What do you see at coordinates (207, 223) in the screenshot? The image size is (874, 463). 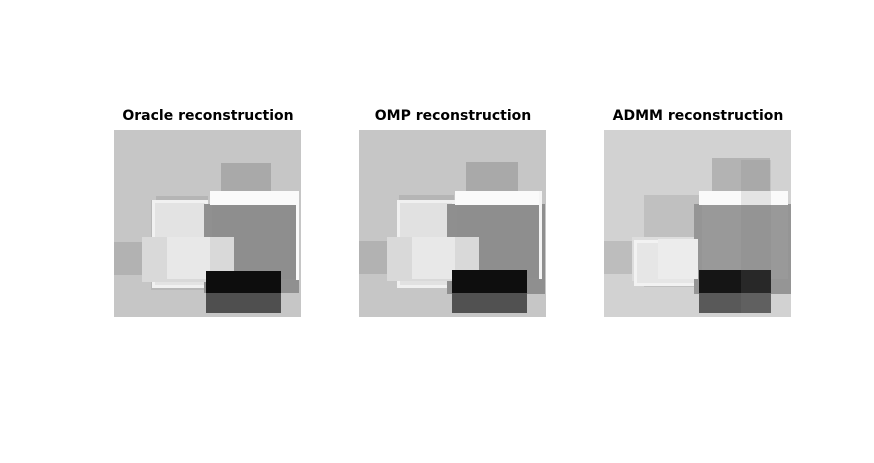 I see `reconstruction-image-oracle` at bounding box center [207, 223].